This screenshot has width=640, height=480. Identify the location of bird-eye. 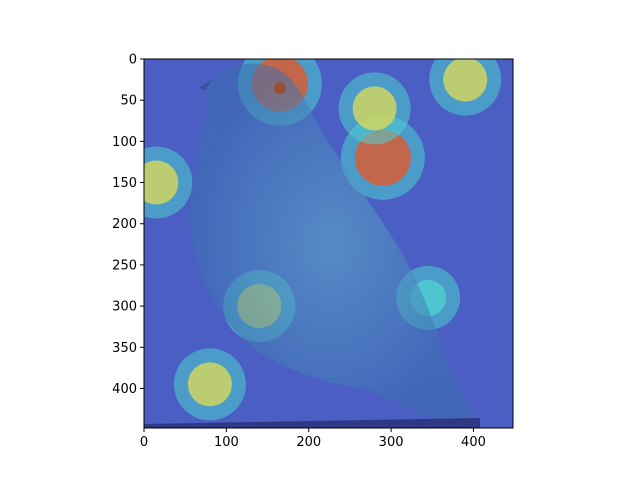
(280, 88).